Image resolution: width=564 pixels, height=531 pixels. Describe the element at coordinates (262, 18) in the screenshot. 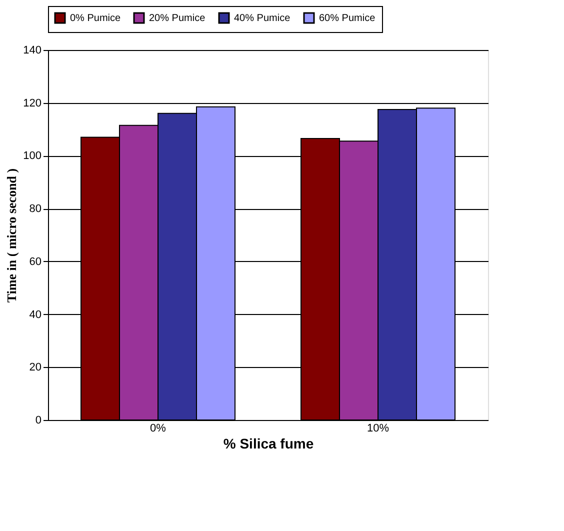

I see `legend-label: 40% Pumice` at that location.